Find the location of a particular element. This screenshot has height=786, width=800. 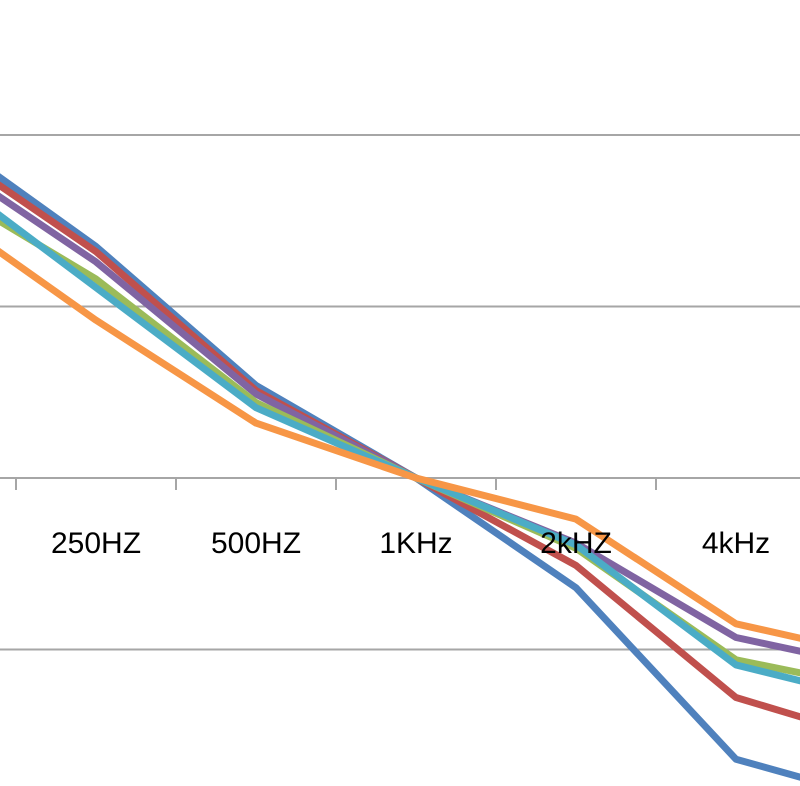

x-tick-labels: 250HZ 500HZ 1KHz 2kHZ 4kHz is located at coordinates (410, 543).